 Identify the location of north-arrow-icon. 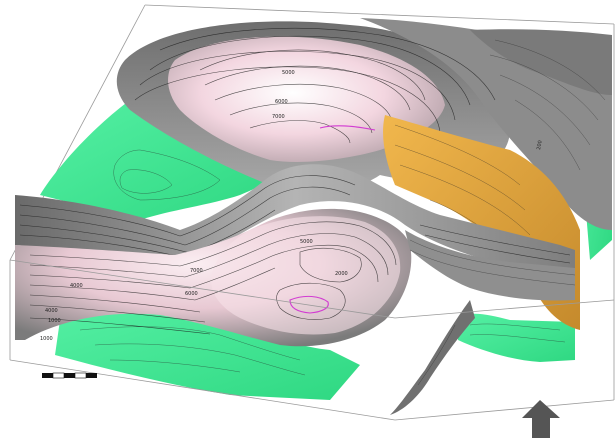
(541, 419).